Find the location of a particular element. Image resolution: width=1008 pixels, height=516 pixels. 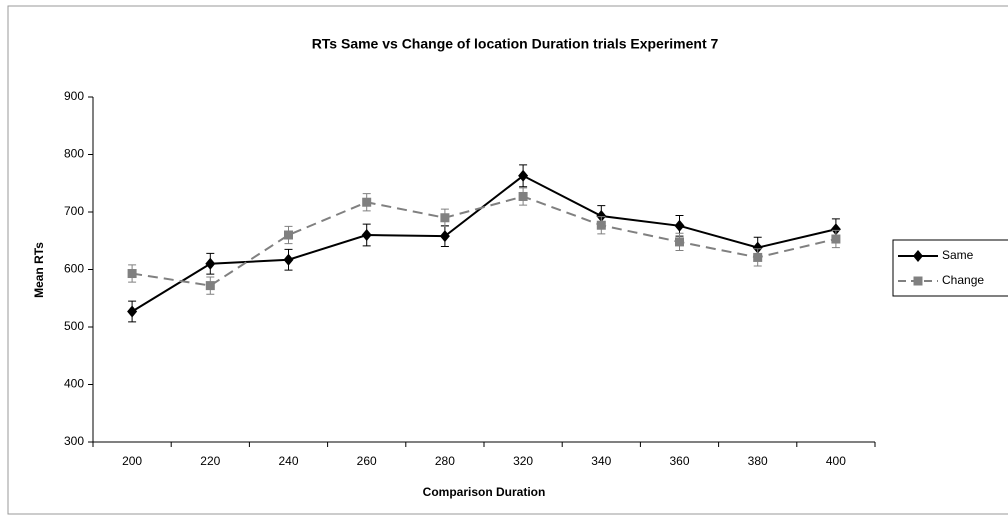

x-tick-label: 240 is located at coordinates (288, 461).